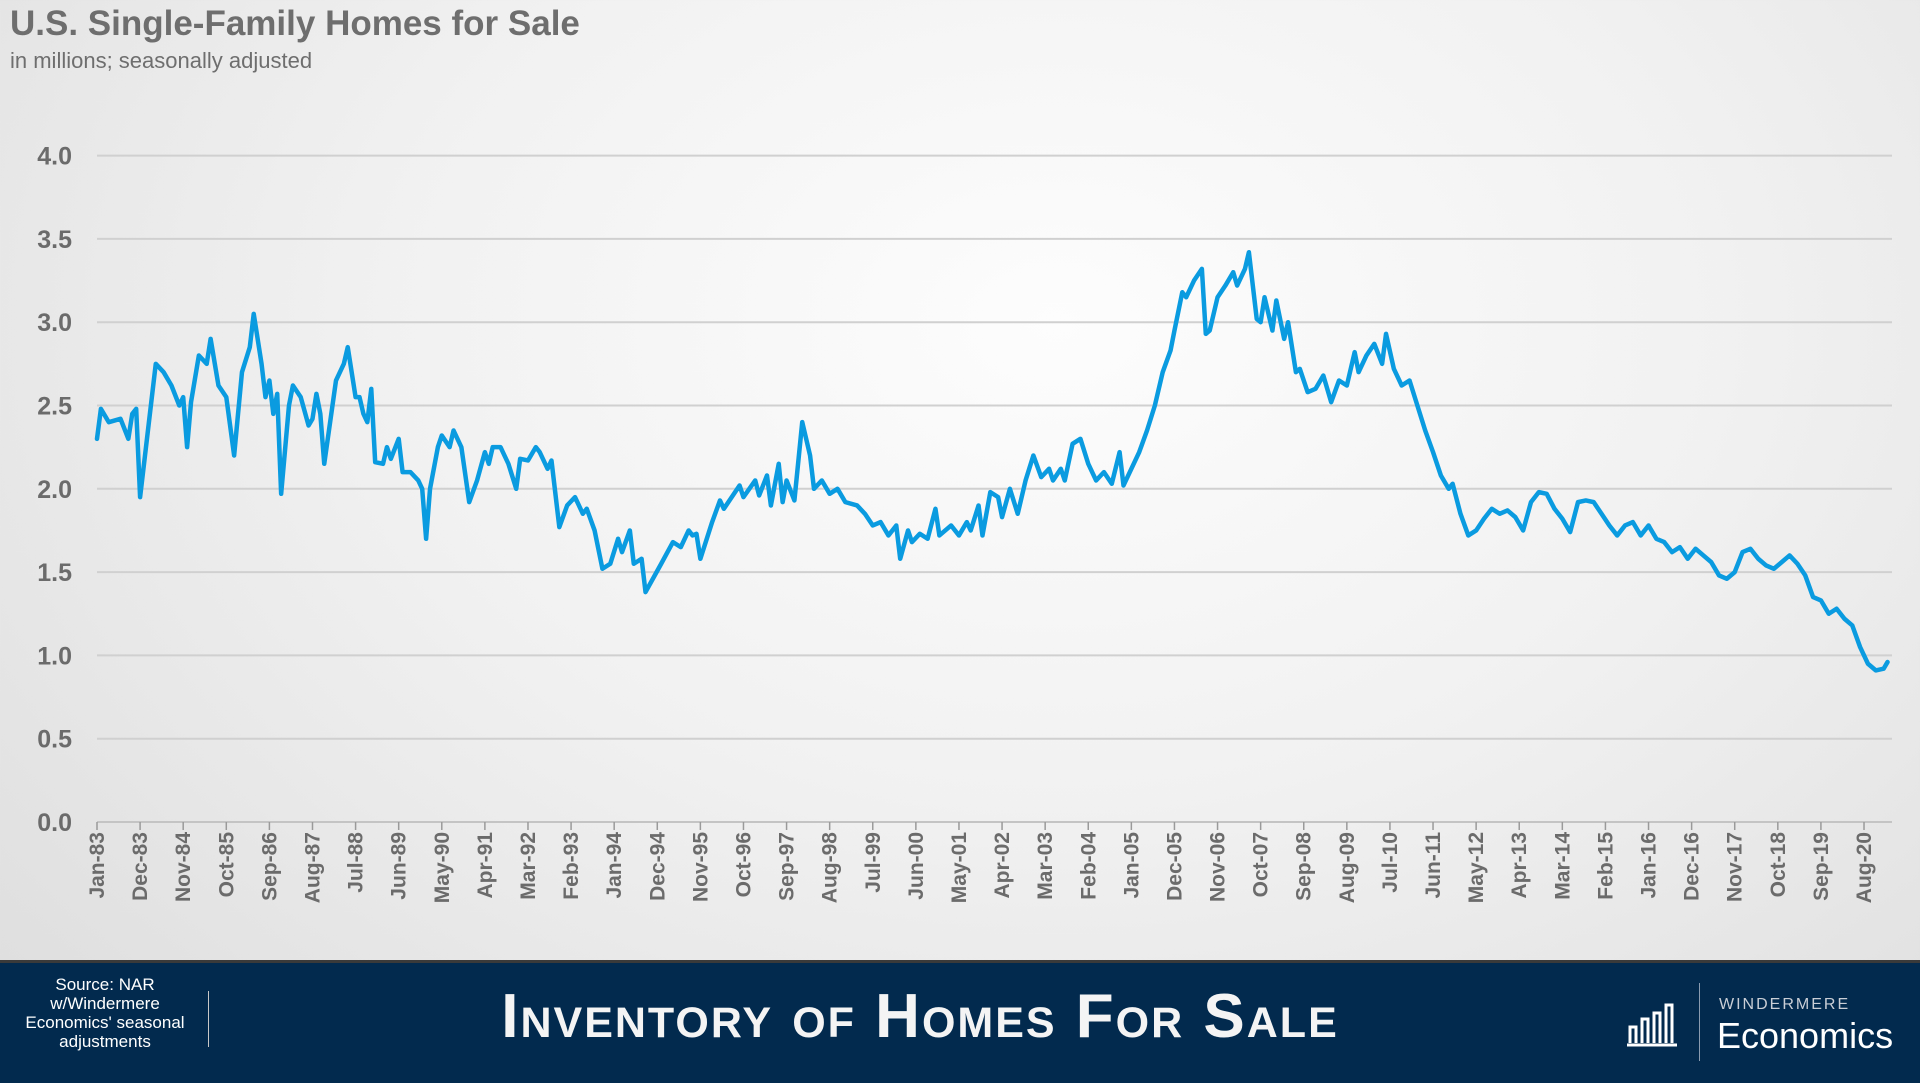 The image size is (1920, 1083). Describe the element at coordinates (54, 656) in the screenshot. I see `y-tick-label: 1.0` at that location.